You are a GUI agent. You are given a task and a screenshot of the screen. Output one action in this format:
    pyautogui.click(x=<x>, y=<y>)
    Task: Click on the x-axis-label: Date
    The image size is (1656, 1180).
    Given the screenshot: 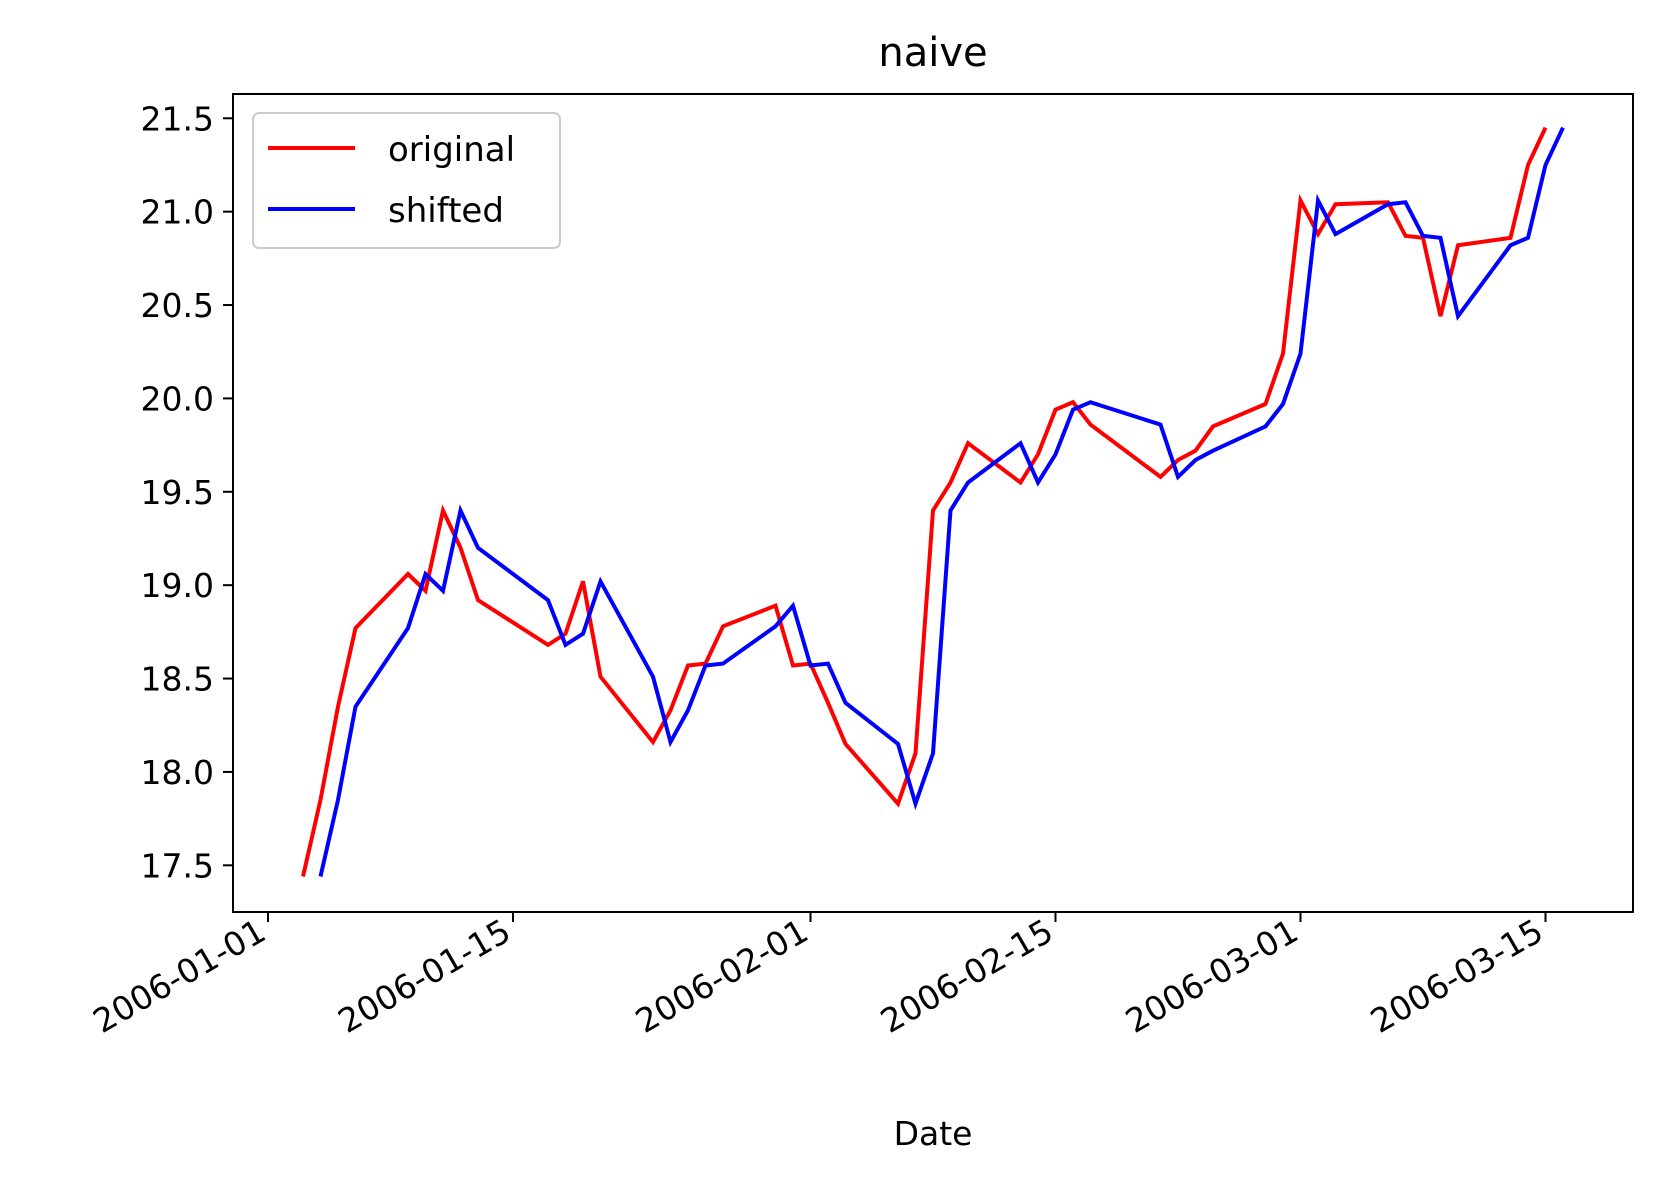 What is the action you would take?
    pyautogui.click(x=933, y=1133)
    